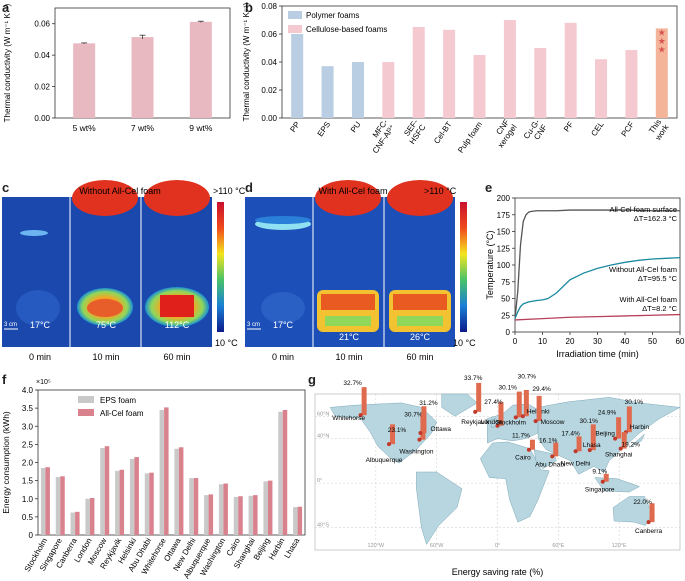 The image size is (685, 581). I want to click on landmass-south-america, so click(439, 508).